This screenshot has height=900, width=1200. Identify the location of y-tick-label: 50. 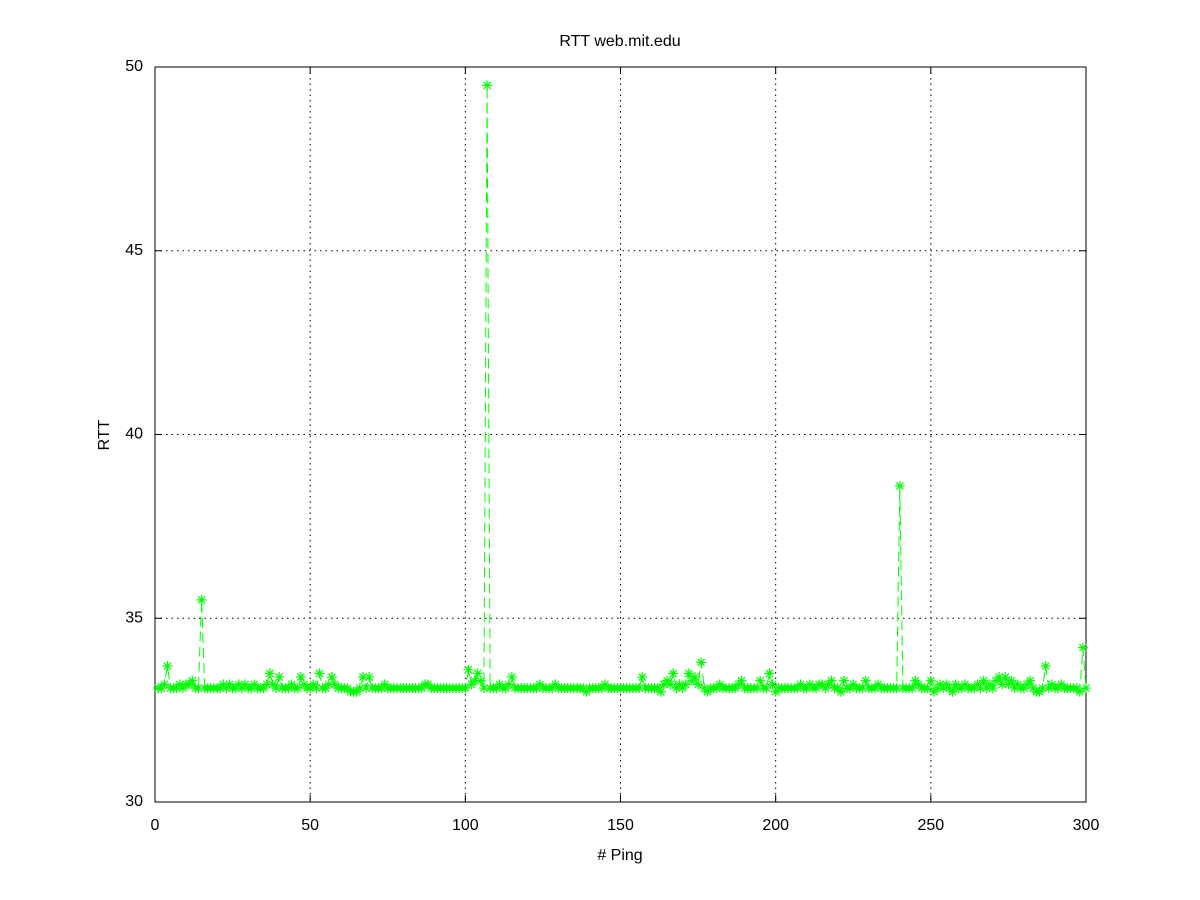
(134, 66).